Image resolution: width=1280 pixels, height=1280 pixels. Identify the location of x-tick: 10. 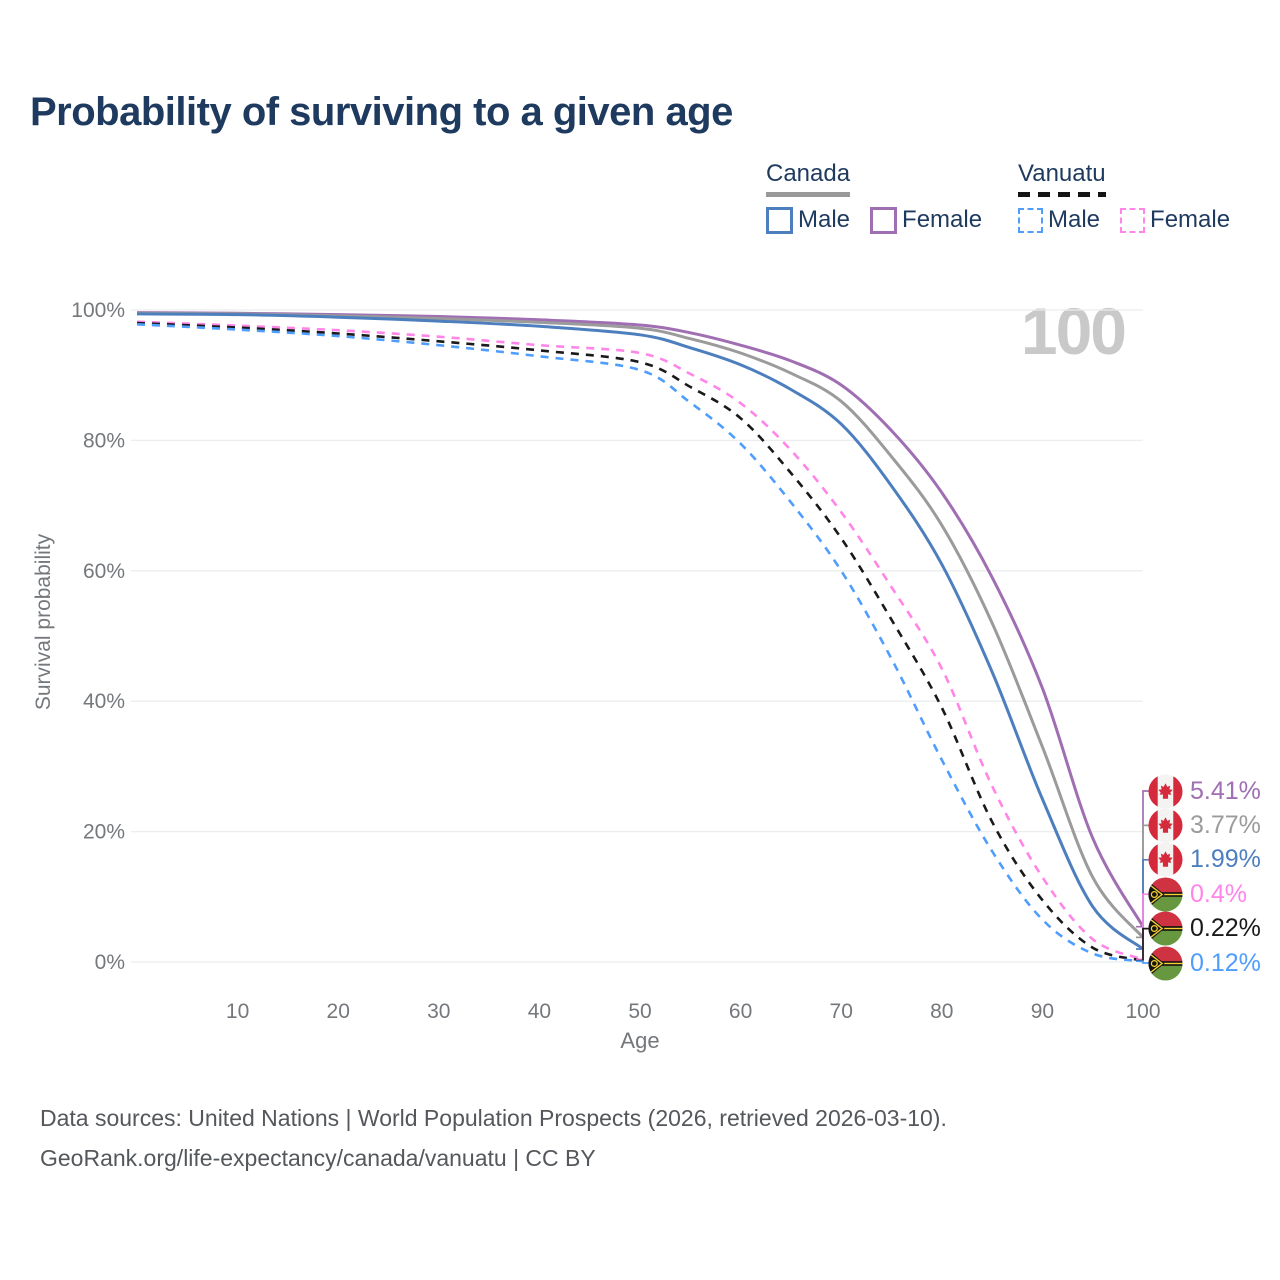
(237, 1011).